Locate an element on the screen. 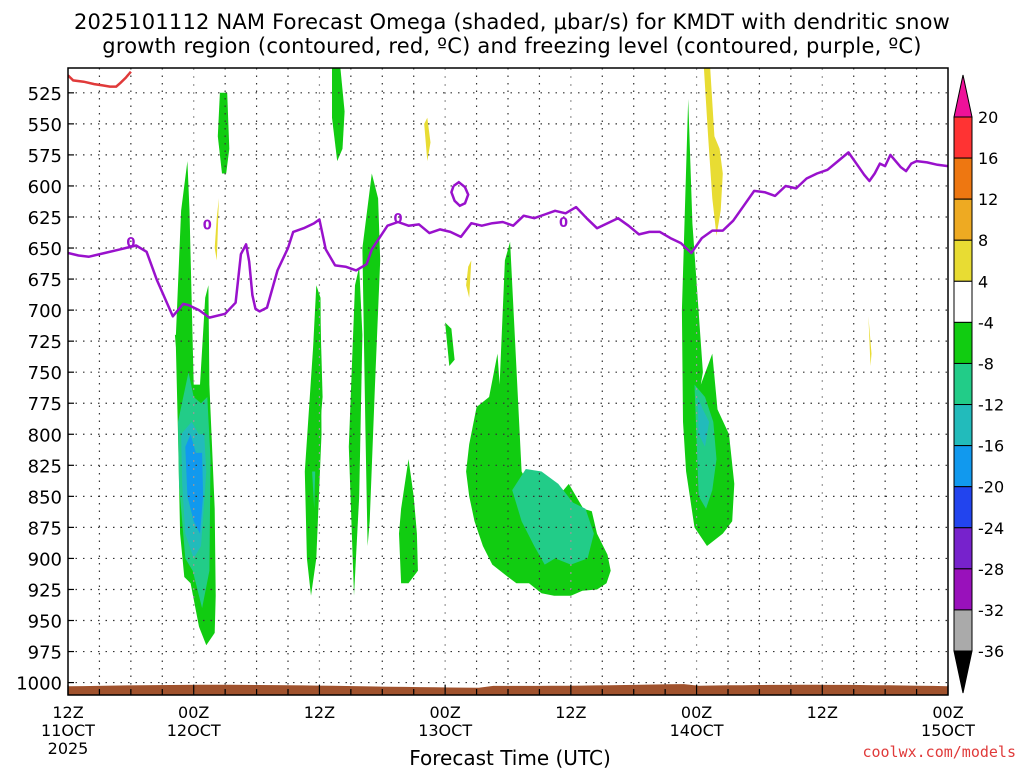 Image resolution: width=1024 pixels, height=768 pixels. omega-region--4to-8-4 is located at coordinates (355, 431).